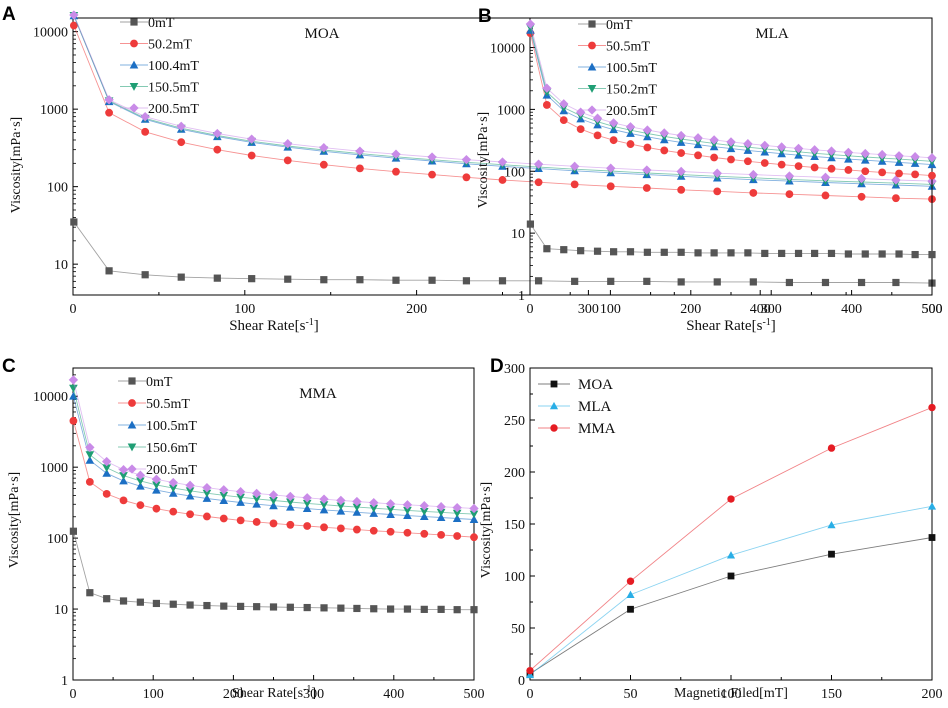 The height and width of the screenshot is (708, 948). What do you see at coordinates (851, 309) in the screenshot?
I see `panel-b-x-tick-label: 400` at bounding box center [851, 309].